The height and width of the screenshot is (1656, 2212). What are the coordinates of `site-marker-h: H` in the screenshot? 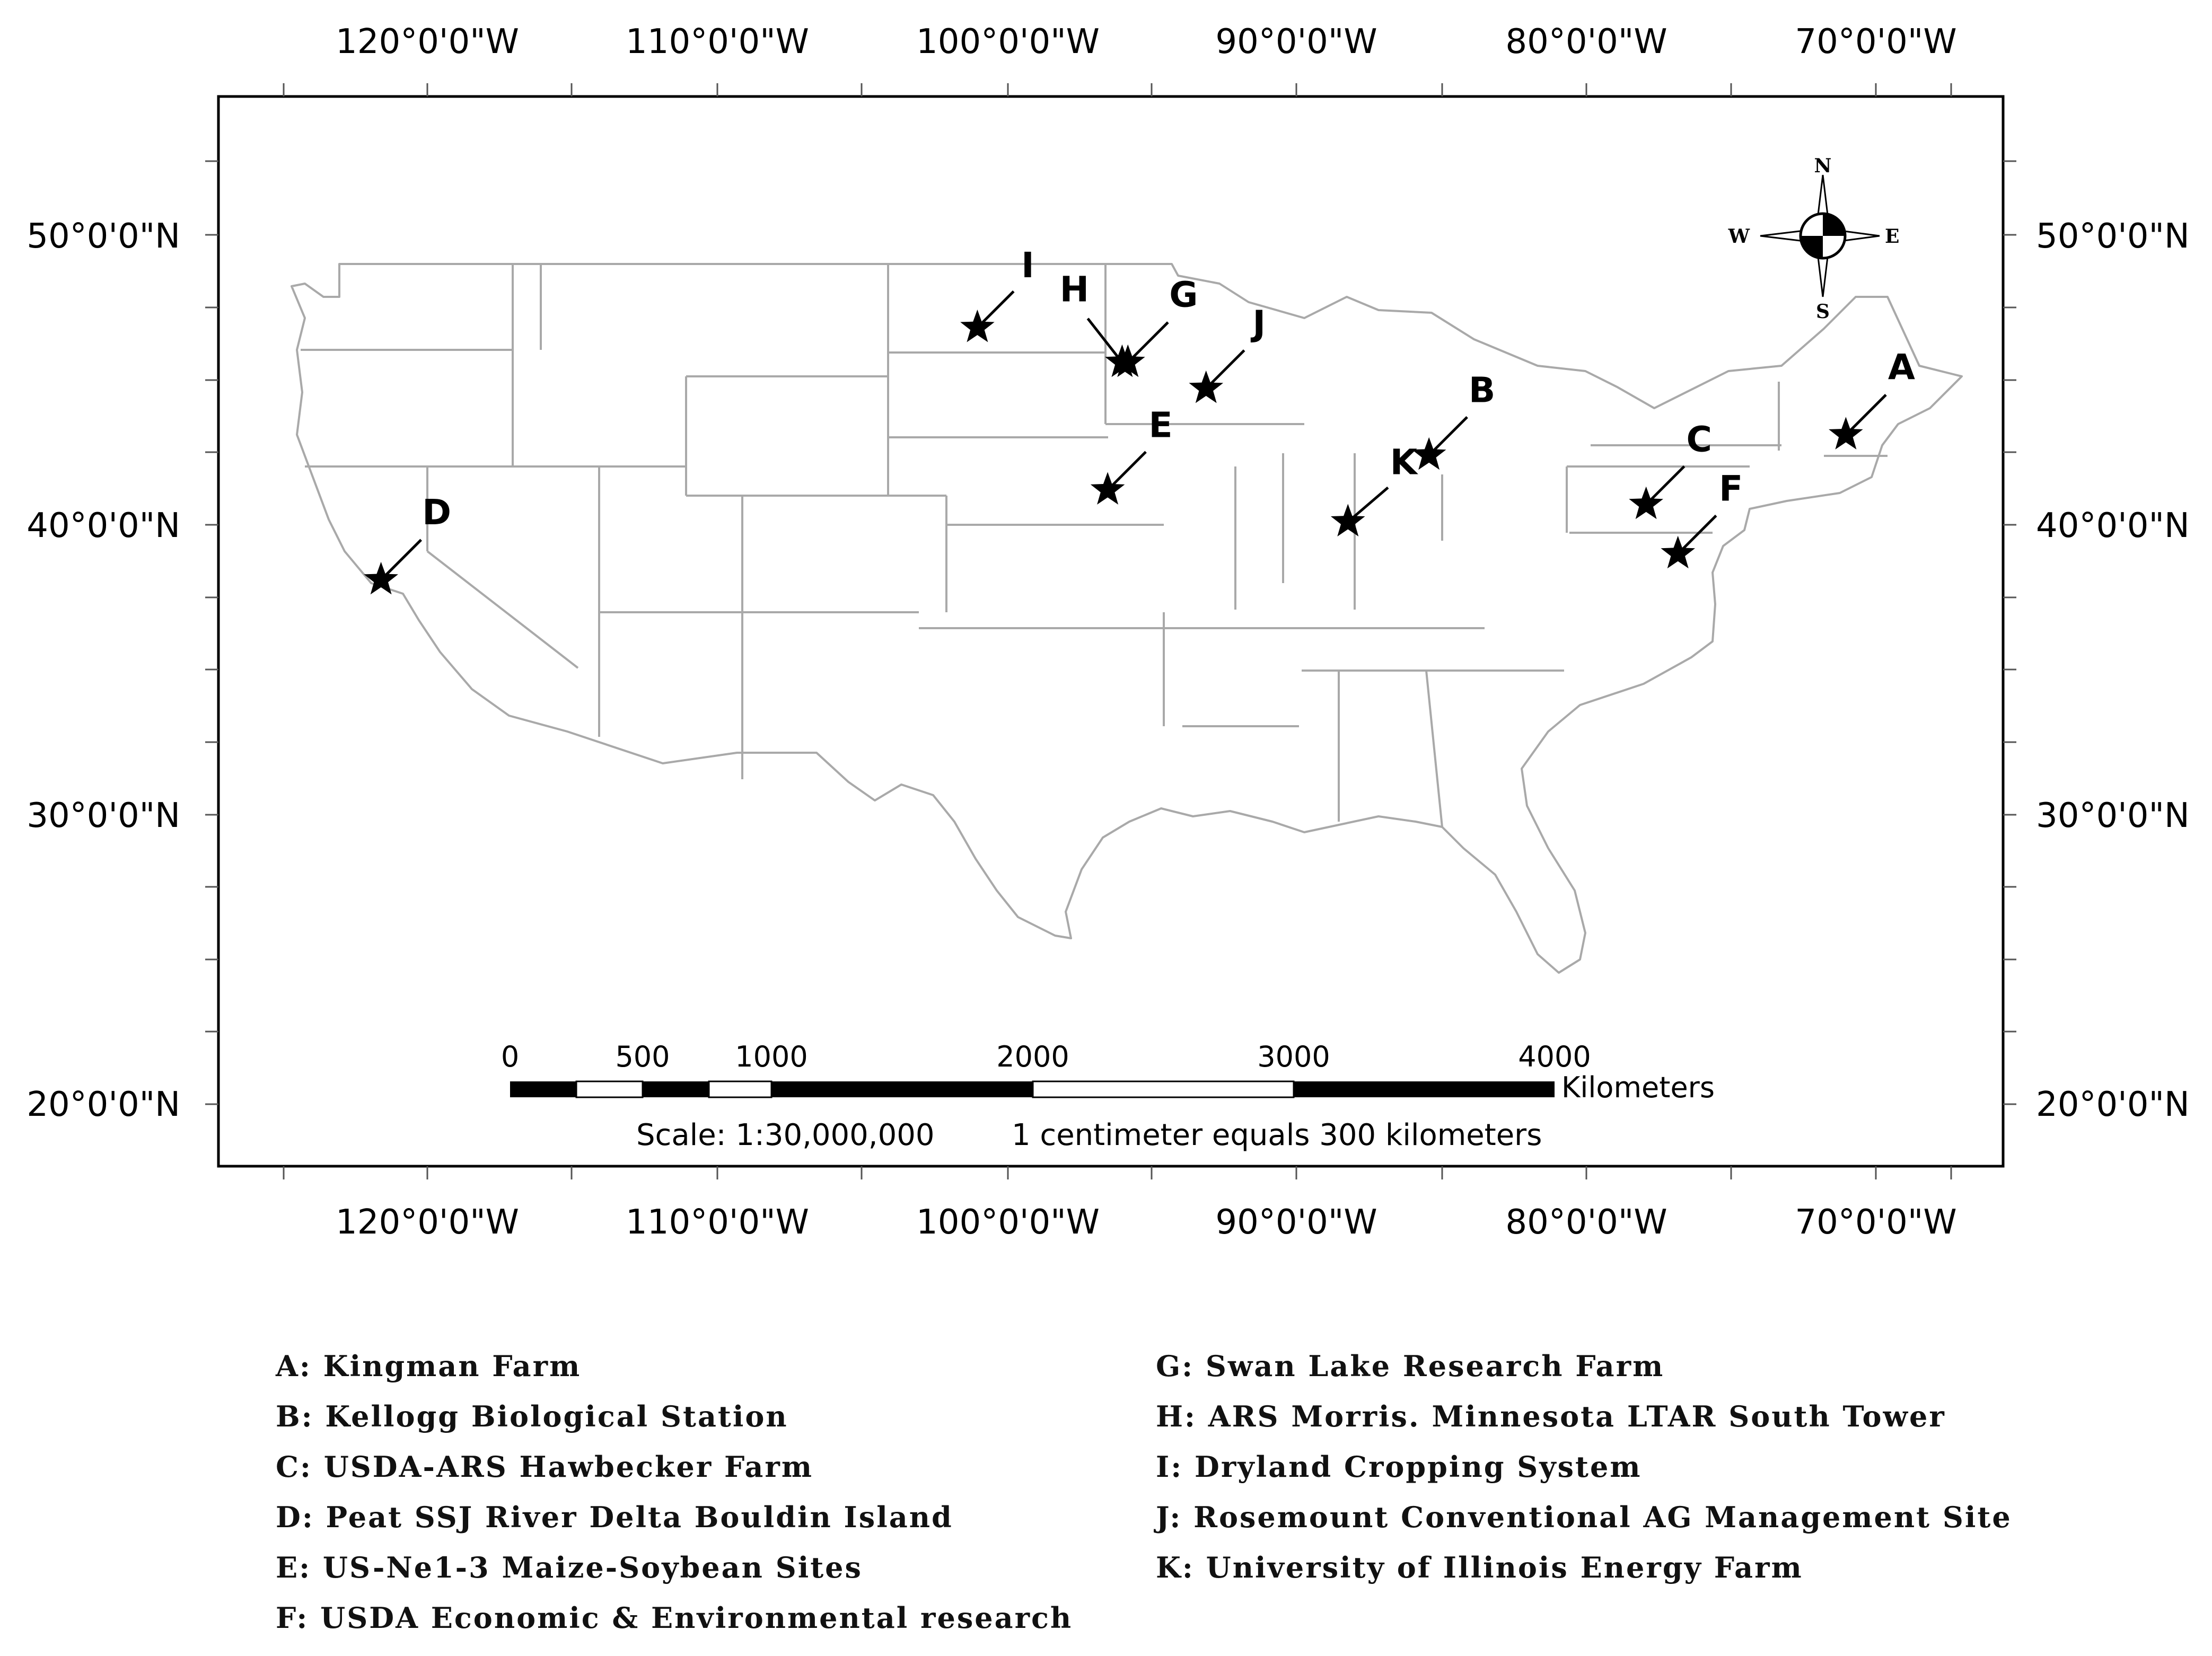 It's located at (1099, 323).